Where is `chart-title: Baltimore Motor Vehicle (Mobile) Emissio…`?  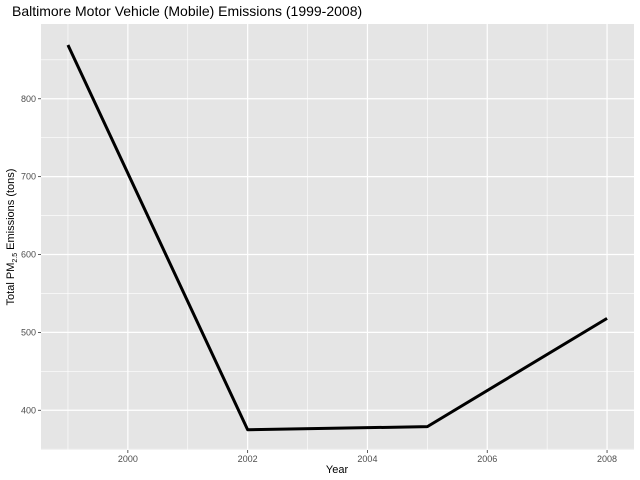 chart-title: Baltimore Motor Vehicle (Mobile) Emissio… is located at coordinates (187, 11).